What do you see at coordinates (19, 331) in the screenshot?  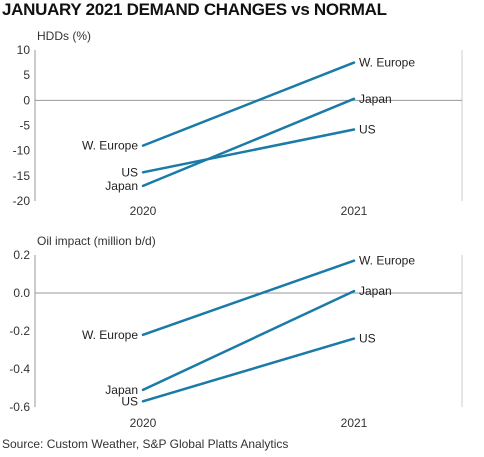 I see `y-tick-label: -0.2` at bounding box center [19, 331].